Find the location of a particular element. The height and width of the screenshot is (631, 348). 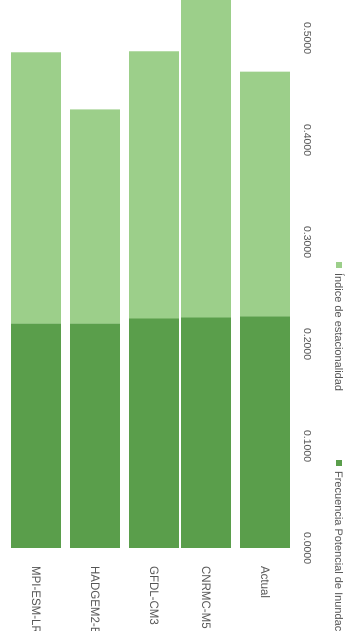

category-label-hadgem2-es: HADGEM2-ES is located at coordinates (94, 598).